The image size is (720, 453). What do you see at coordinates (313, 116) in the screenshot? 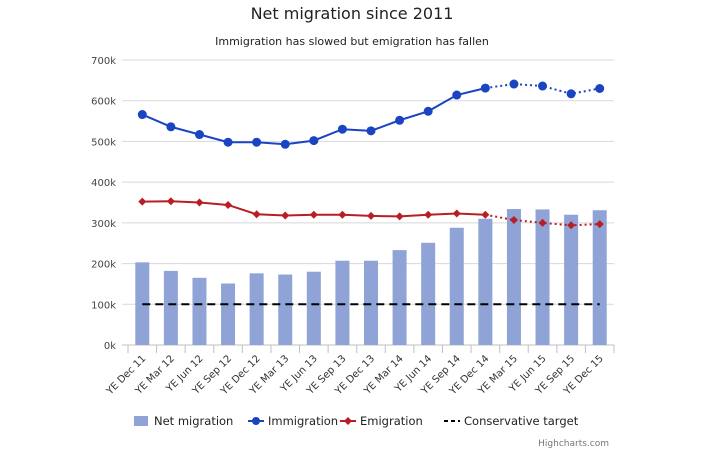
I see `line-immigration` at bounding box center [313, 116].